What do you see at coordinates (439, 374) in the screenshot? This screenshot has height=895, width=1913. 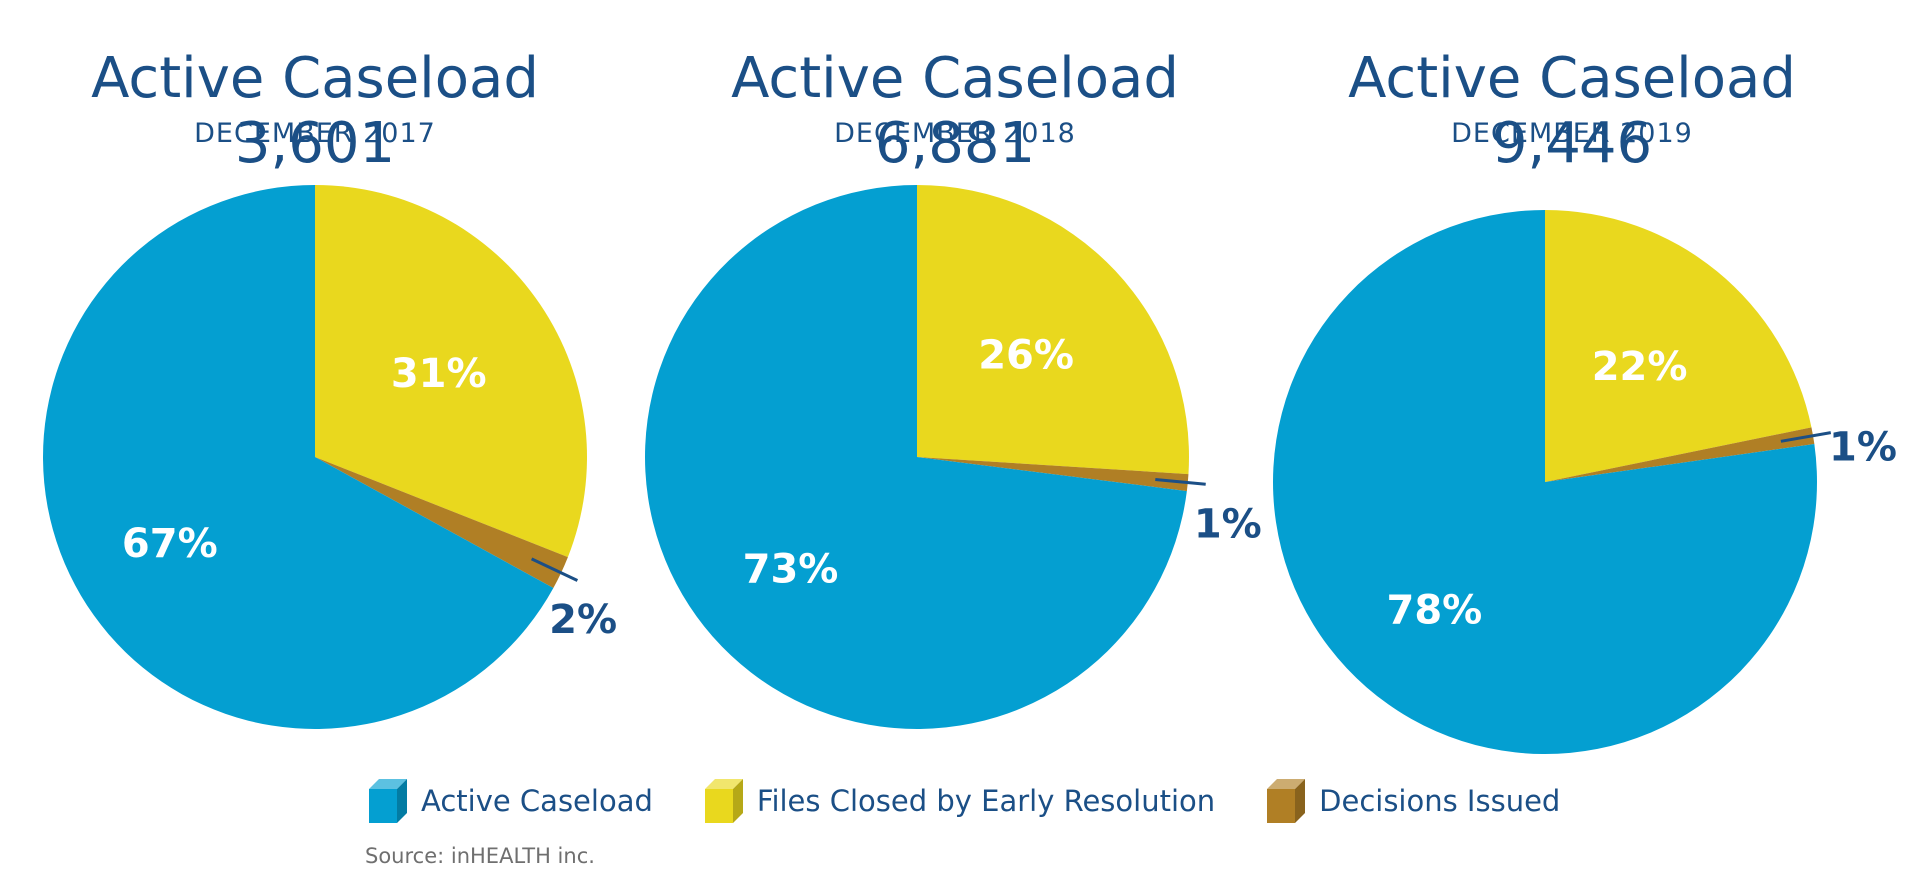 I see `pie-label-files-closed-by-early-resolution: 31%` at bounding box center [439, 374].